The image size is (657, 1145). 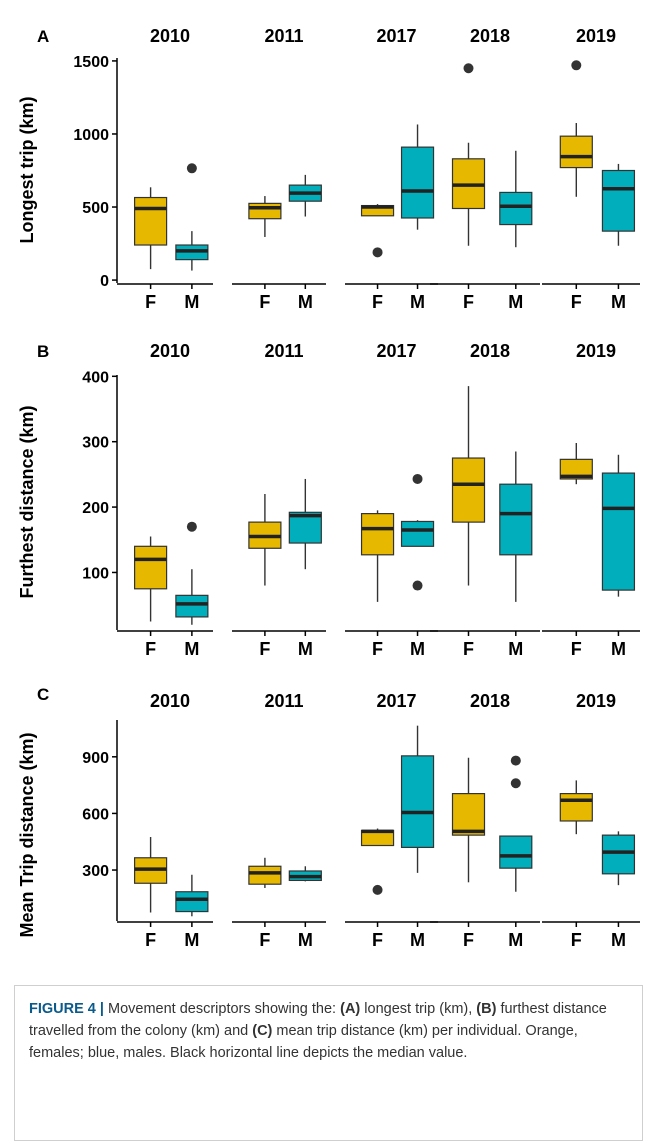 I want to click on box-c-2017-M, so click(x=417, y=801).